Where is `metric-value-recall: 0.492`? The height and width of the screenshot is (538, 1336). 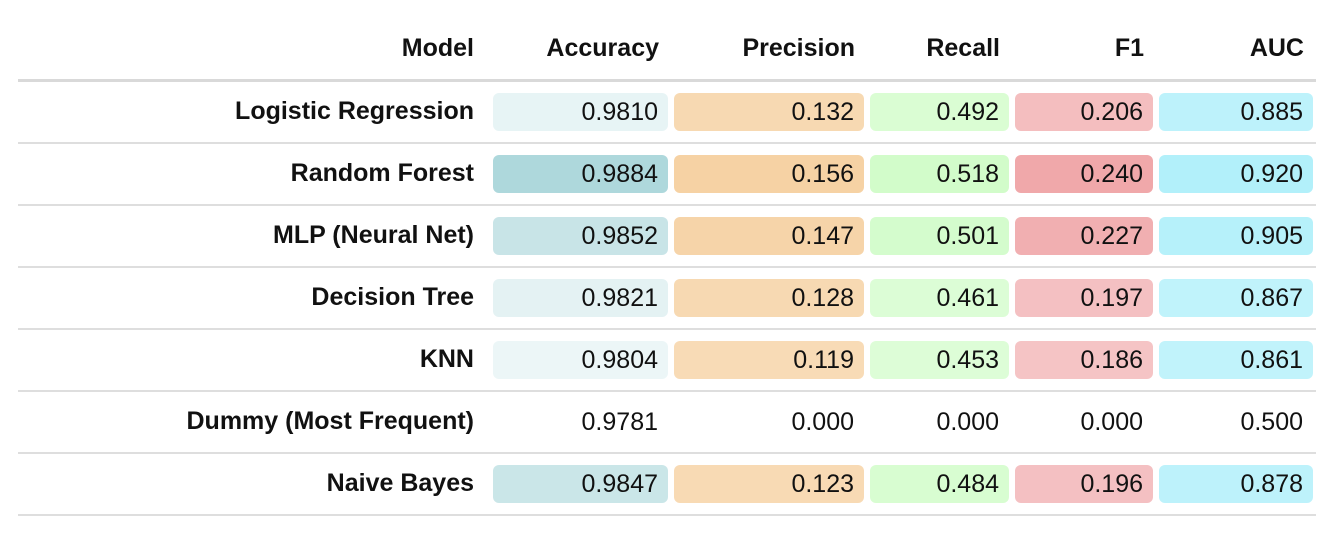
metric-value-recall: 0.492 is located at coordinates (939, 111).